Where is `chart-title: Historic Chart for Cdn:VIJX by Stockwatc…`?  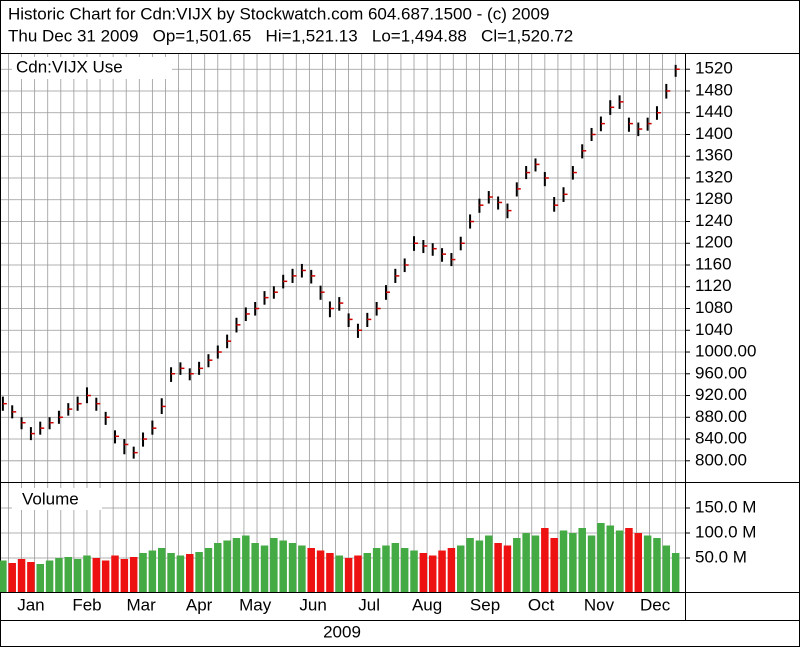
chart-title: Historic Chart for Cdn:VIJX by Stockwatc… is located at coordinates (278, 13).